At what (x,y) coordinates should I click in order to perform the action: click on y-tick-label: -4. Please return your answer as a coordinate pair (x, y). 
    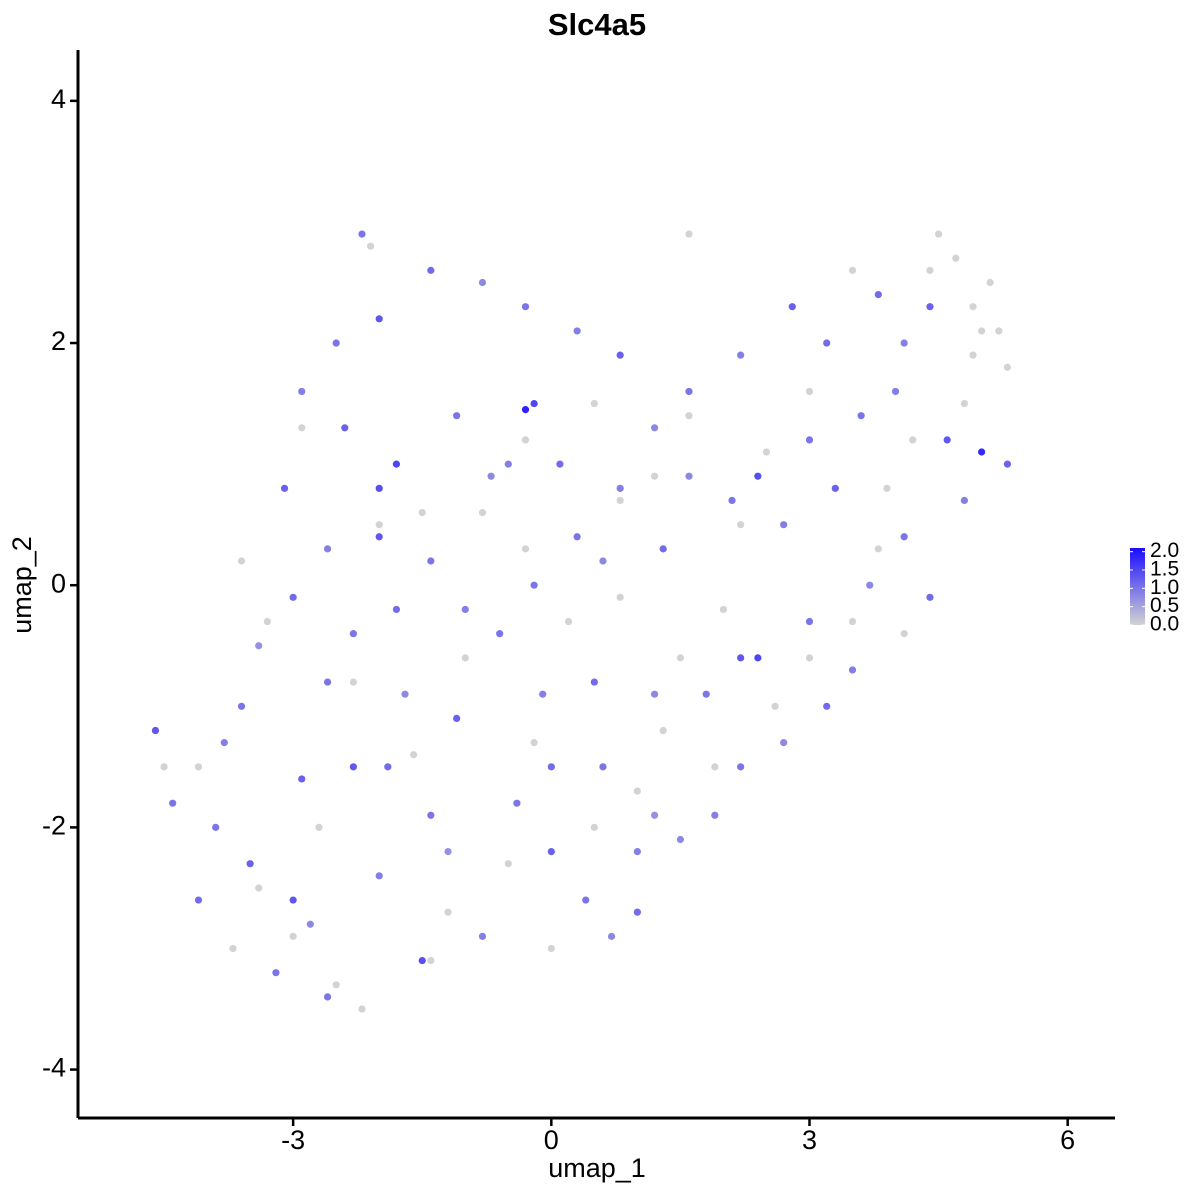
    Looking at the image, I should click on (54, 1068).